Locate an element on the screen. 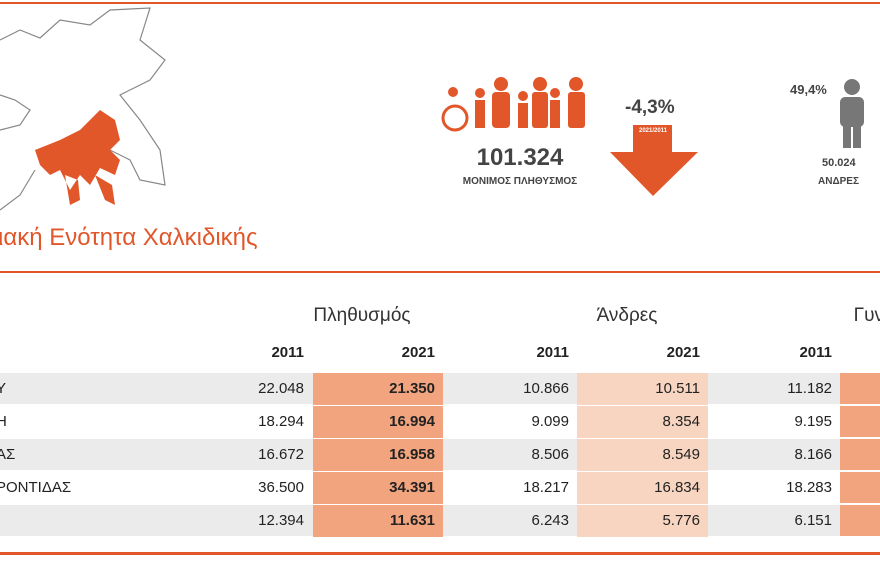  change-period: 2021/2011 is located at coordinates (653, 131).